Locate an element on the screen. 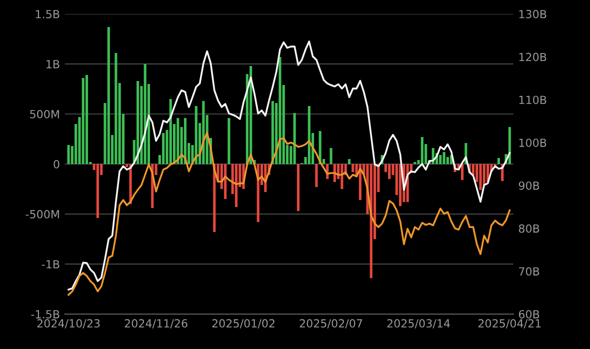  y-tick-label: 500M is located at coordinates (44, 114).